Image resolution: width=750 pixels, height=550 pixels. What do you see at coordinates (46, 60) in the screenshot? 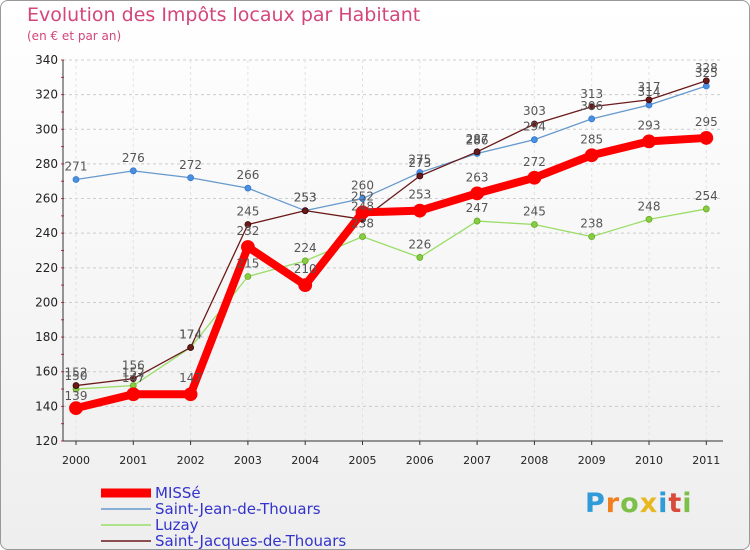
I see `y-tick-label: 340` at bounding box center [46, 60].